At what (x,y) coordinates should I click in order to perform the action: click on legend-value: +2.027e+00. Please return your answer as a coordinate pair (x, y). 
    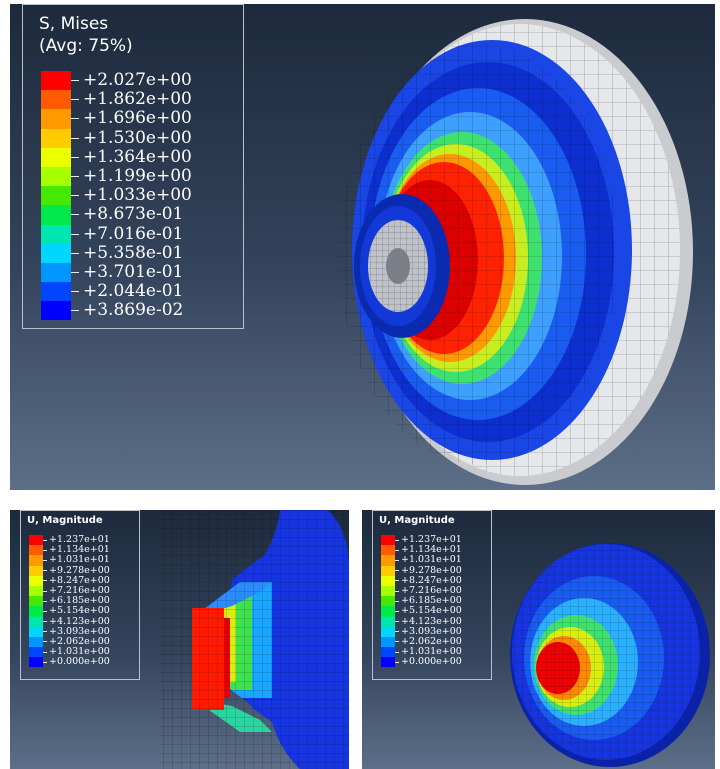
    Looking at the image, I should click on (137, 80).